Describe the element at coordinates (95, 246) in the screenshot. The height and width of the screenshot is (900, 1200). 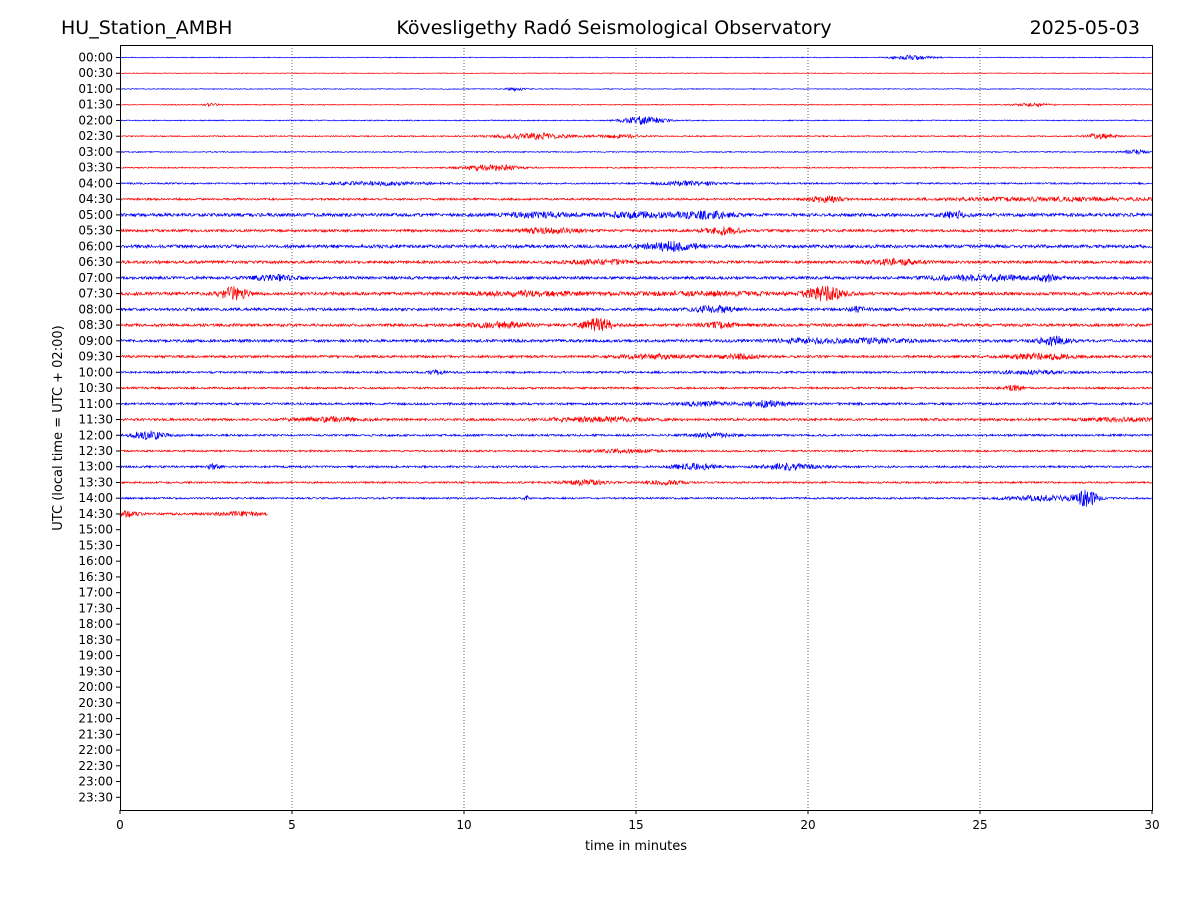
I see `y-tick-label: 06:00` at that location.